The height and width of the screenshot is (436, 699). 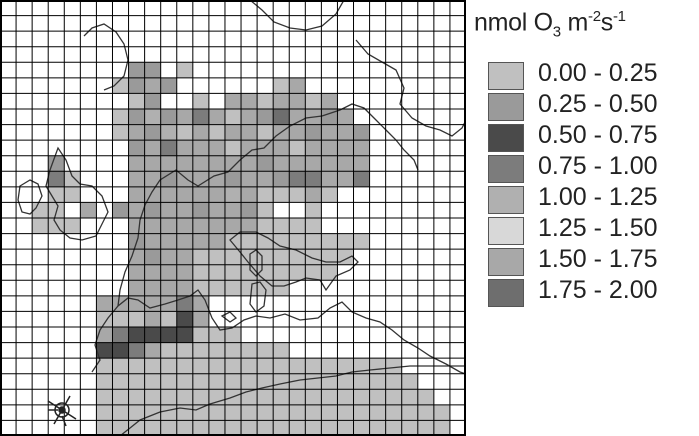 What do you see at coordinates (292, 400) in the screenshot?
I see `coastline-north-africa` at bounding box center [292, 400].